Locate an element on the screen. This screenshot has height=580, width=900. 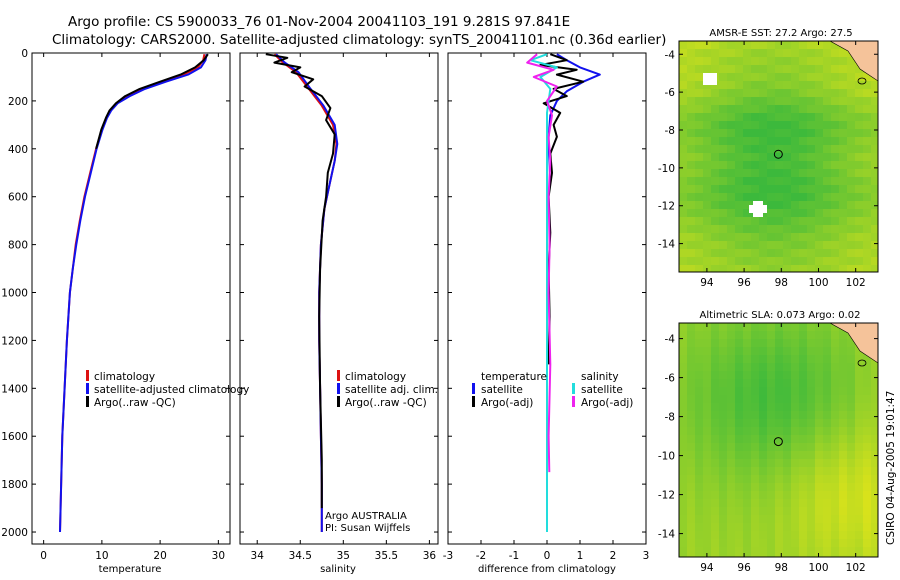
pi-label: PI: Susan Wijffels is located at coordinates (367, 528).